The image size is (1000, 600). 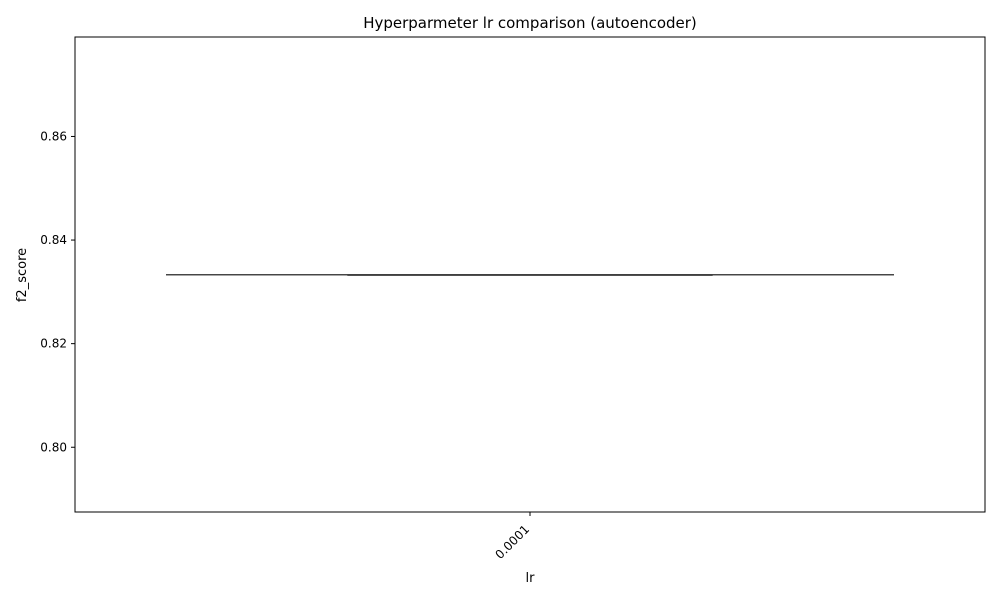 What do you see at coordinates (57, 291) in the screenshot?
I see `y-axis: 0.80 0.82 0.84 0.86` at bounding box center [57, 291].